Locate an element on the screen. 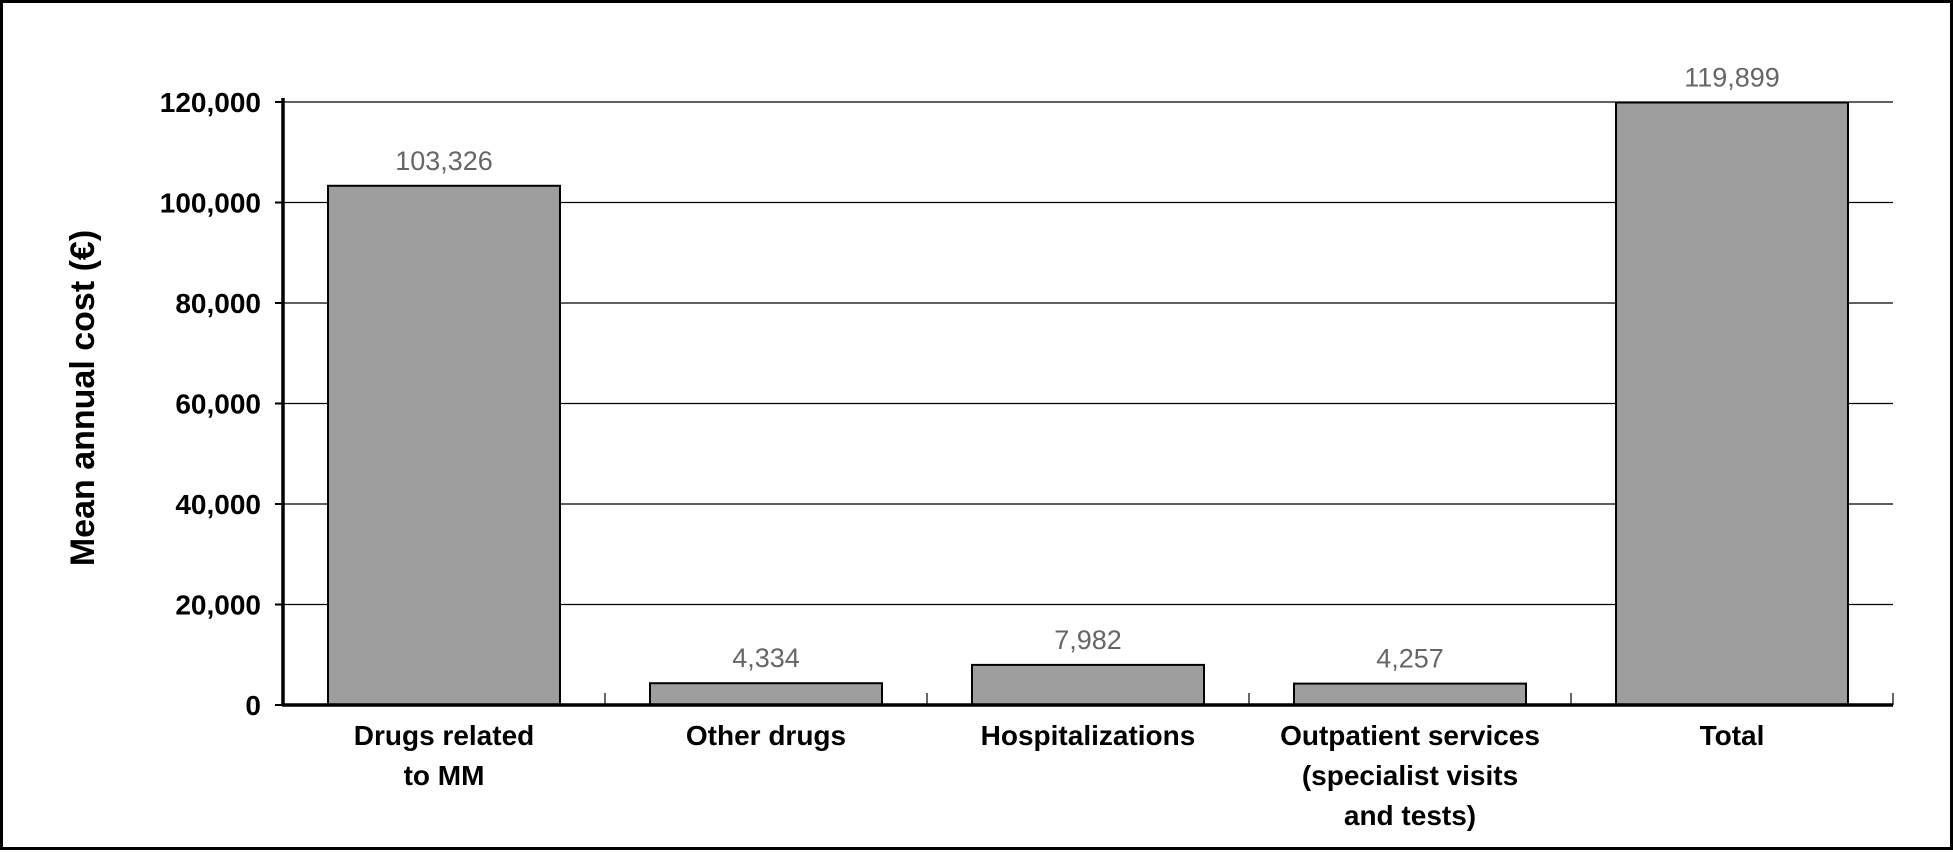  y-tick-label: 40,000 is located at coordinates (218, 504).